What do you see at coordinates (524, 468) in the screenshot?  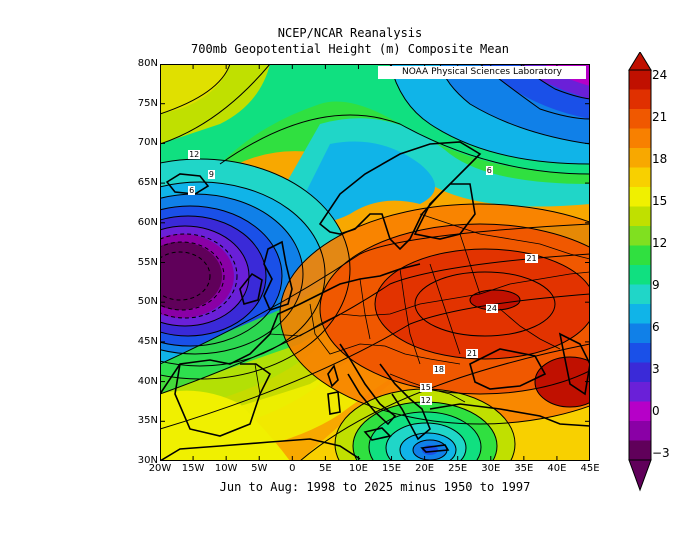 I see `lon-label: 35E` at bounding box center [524, 468].